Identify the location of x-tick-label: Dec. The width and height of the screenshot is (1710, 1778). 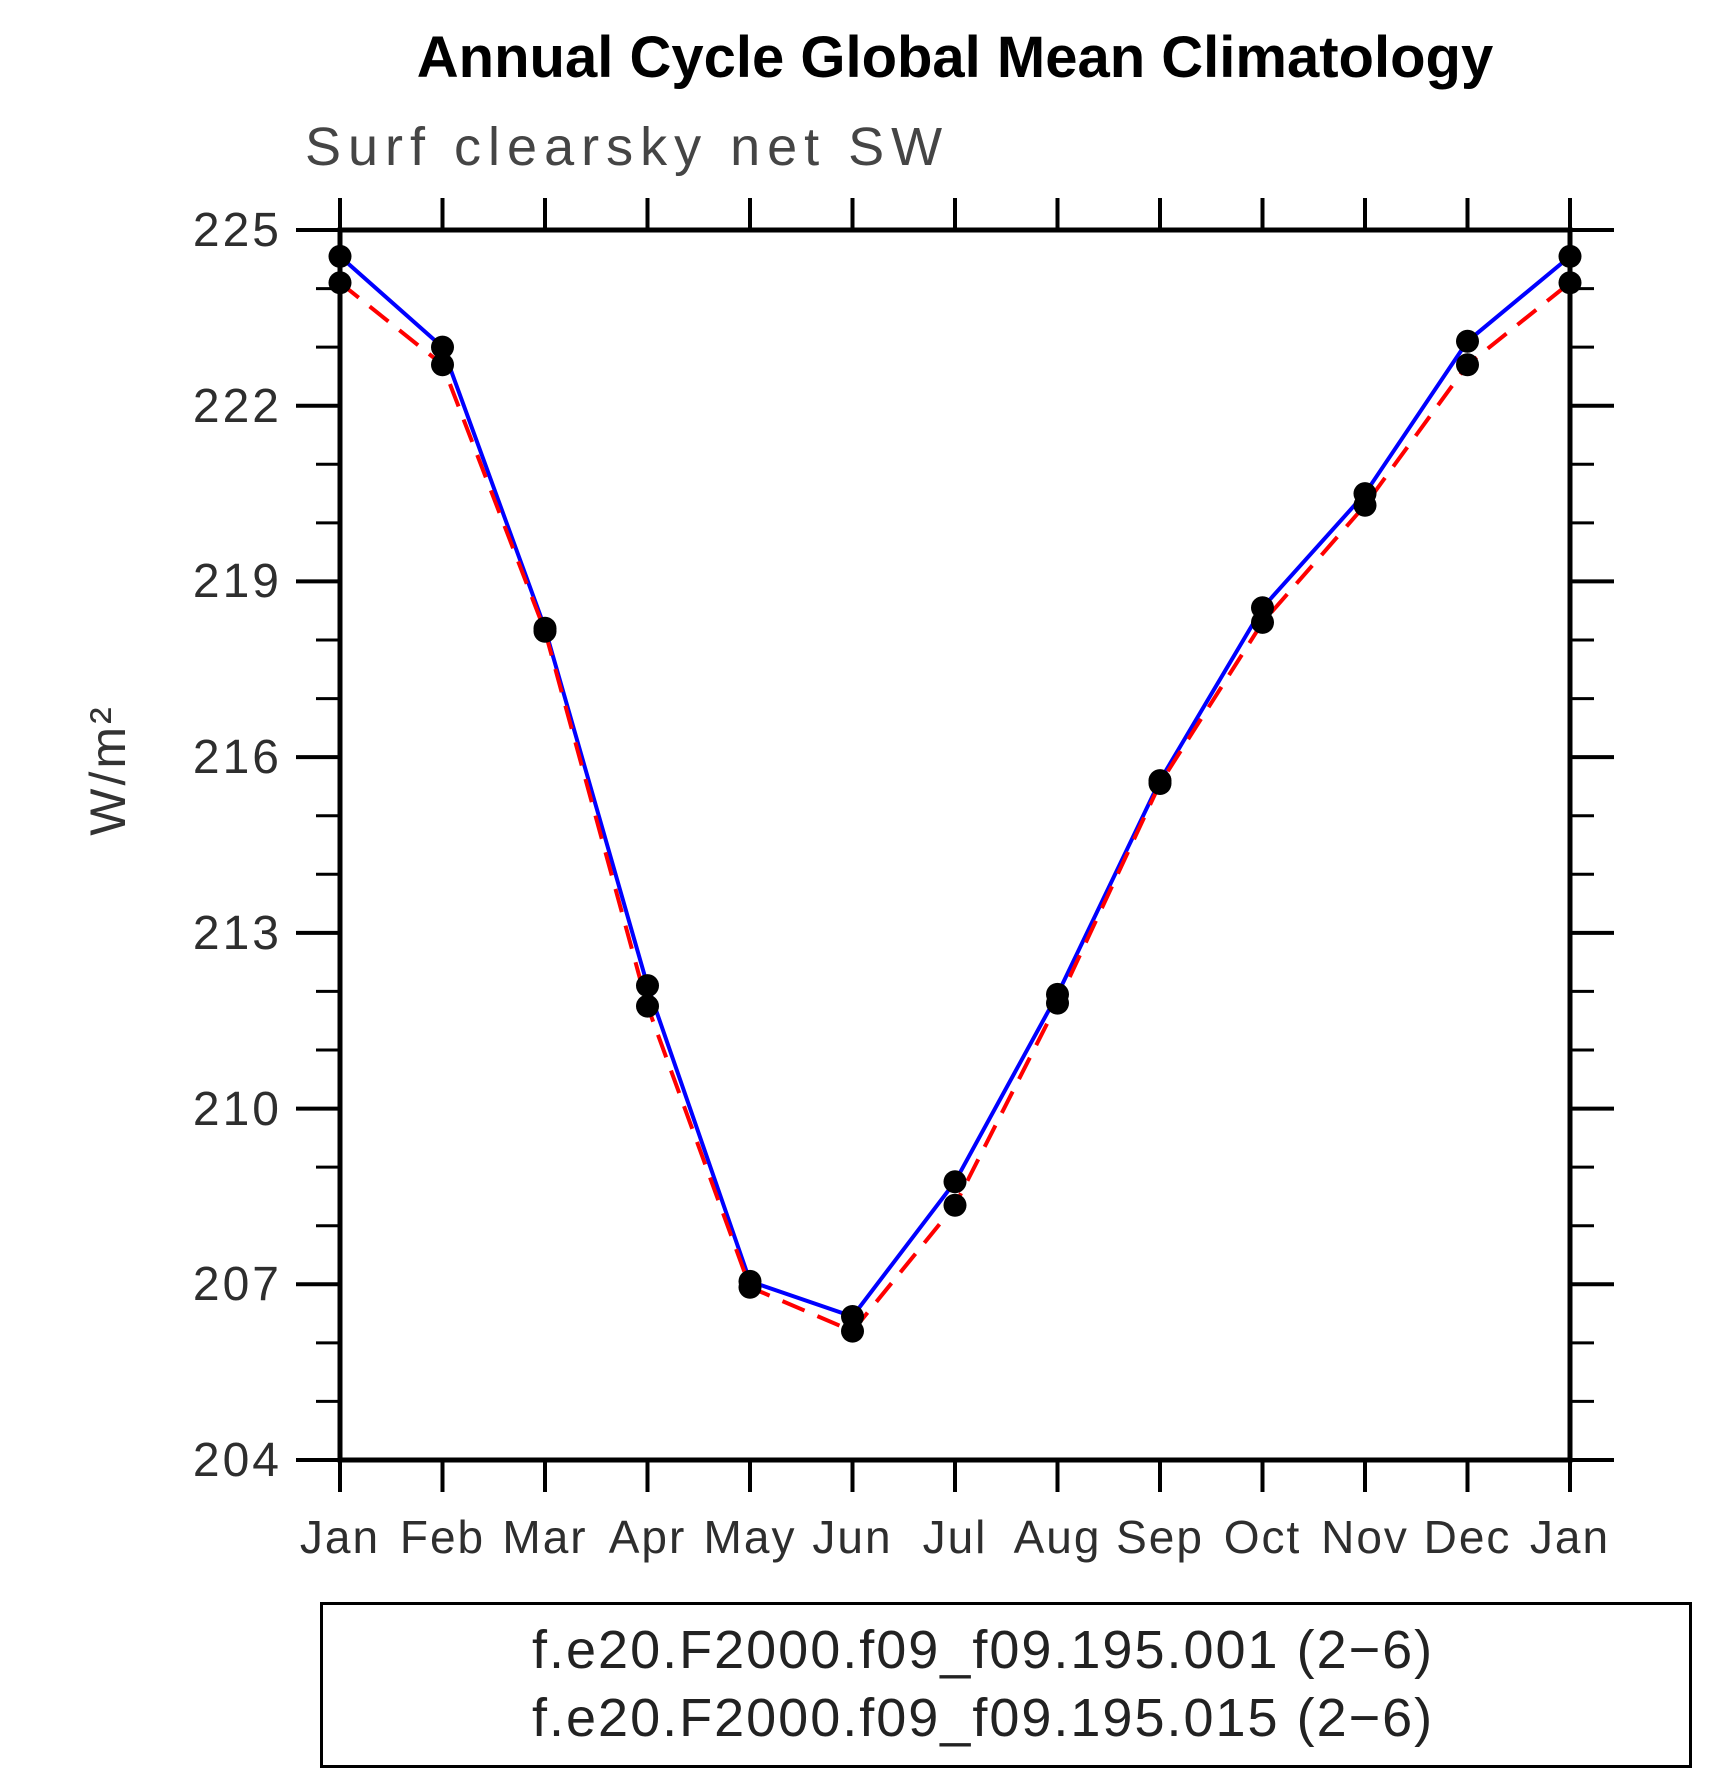
(1467, 1537).